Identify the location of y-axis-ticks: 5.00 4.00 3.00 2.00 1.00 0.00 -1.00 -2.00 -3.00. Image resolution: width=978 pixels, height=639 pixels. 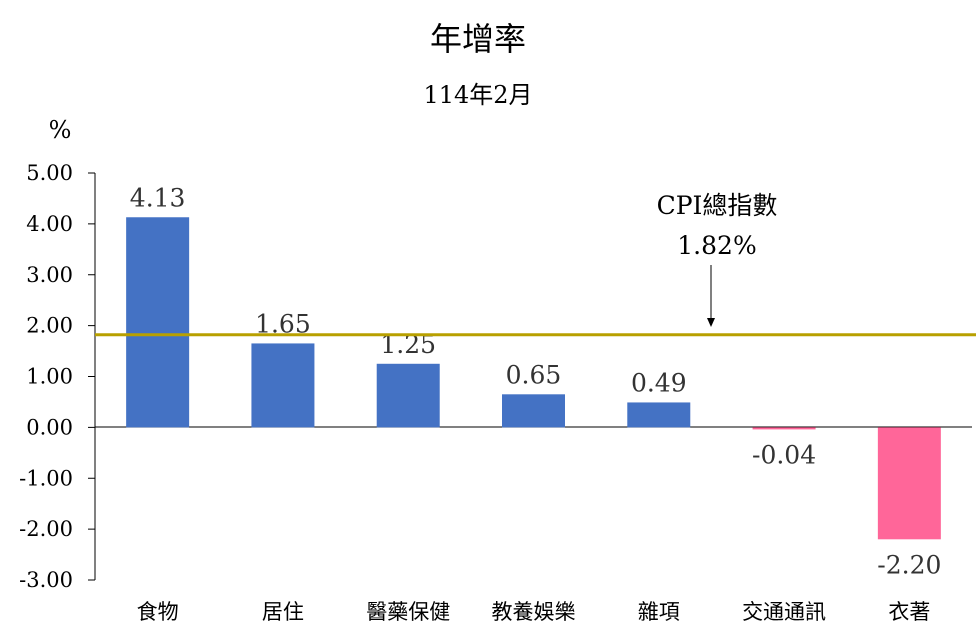
(57, 376).